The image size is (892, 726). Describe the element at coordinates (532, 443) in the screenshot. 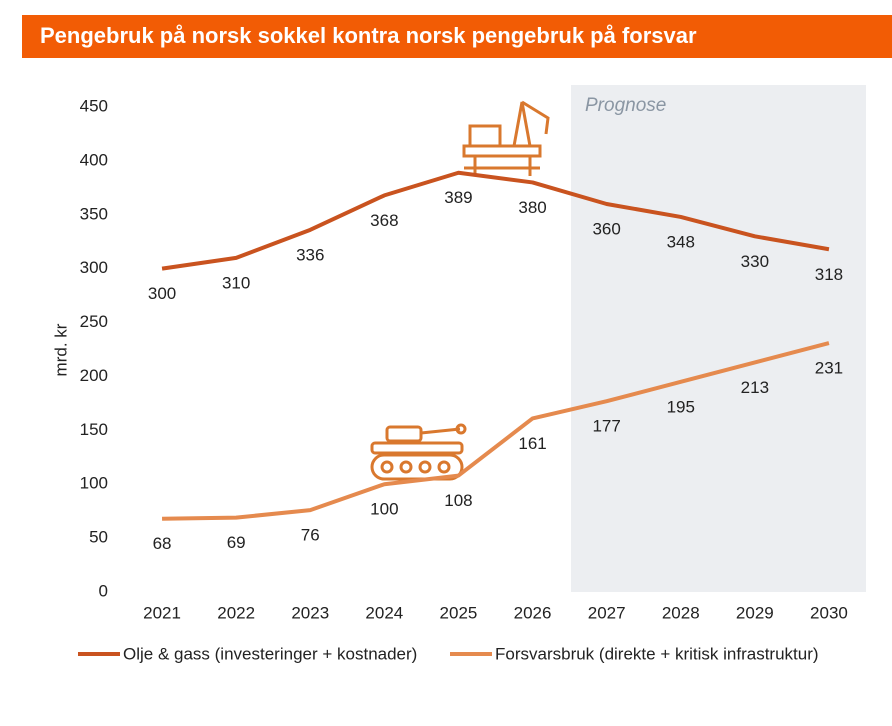

I see `data-label: 161` at that location.